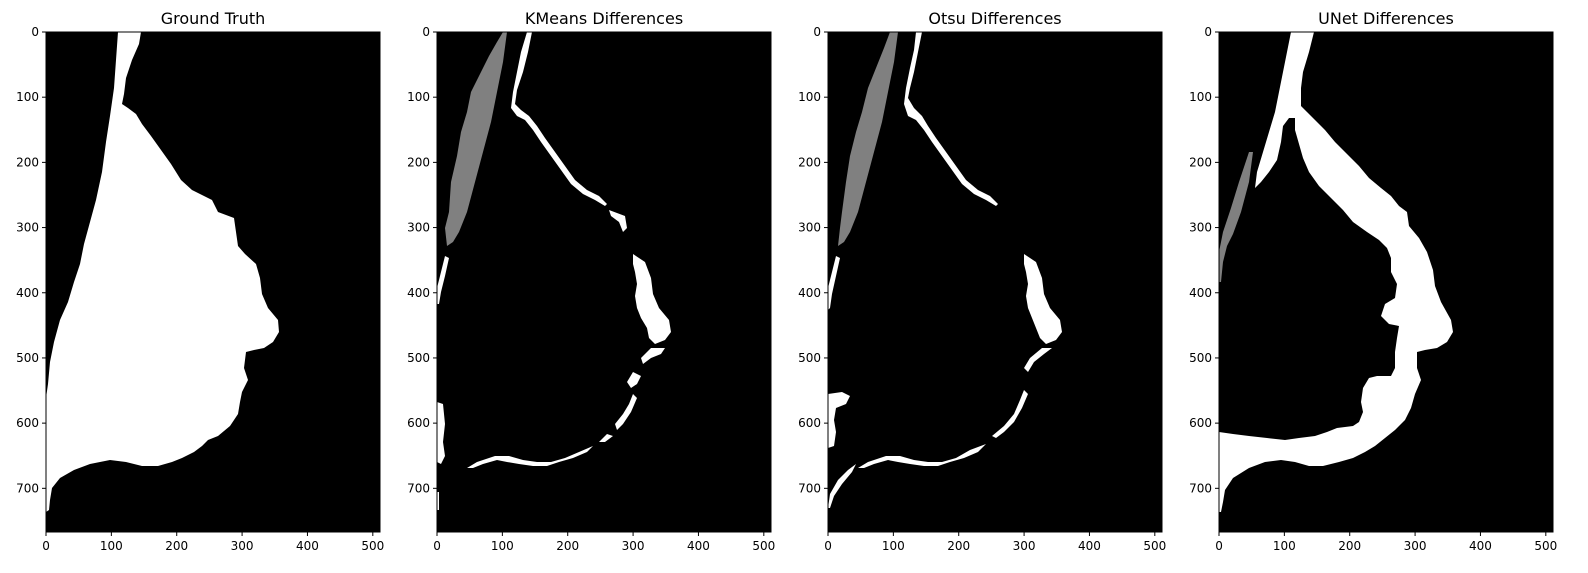 The width and height of the screenshot is (1588, 573). Describe the element at coordinates (162, 272) in the screenshot. I see `ground-truth-mask` at that location.